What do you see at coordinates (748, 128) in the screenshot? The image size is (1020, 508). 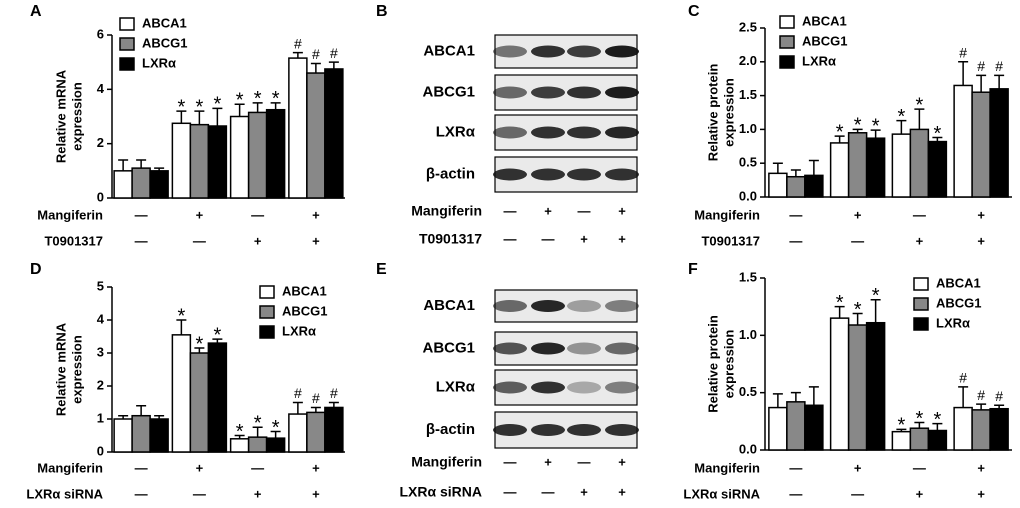 I see `y-tick-label: 1.0` at bounding box center [748, 128].